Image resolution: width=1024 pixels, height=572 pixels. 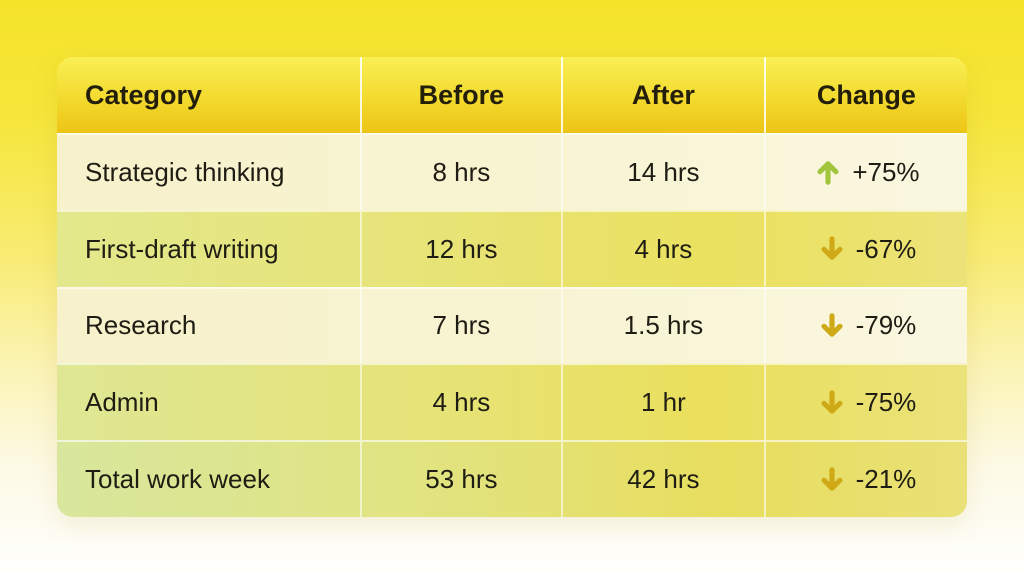 What do you see at coordinates (866, 94) in the screenshot?
I see `header-change: Change` at bounding box center [866, 94].